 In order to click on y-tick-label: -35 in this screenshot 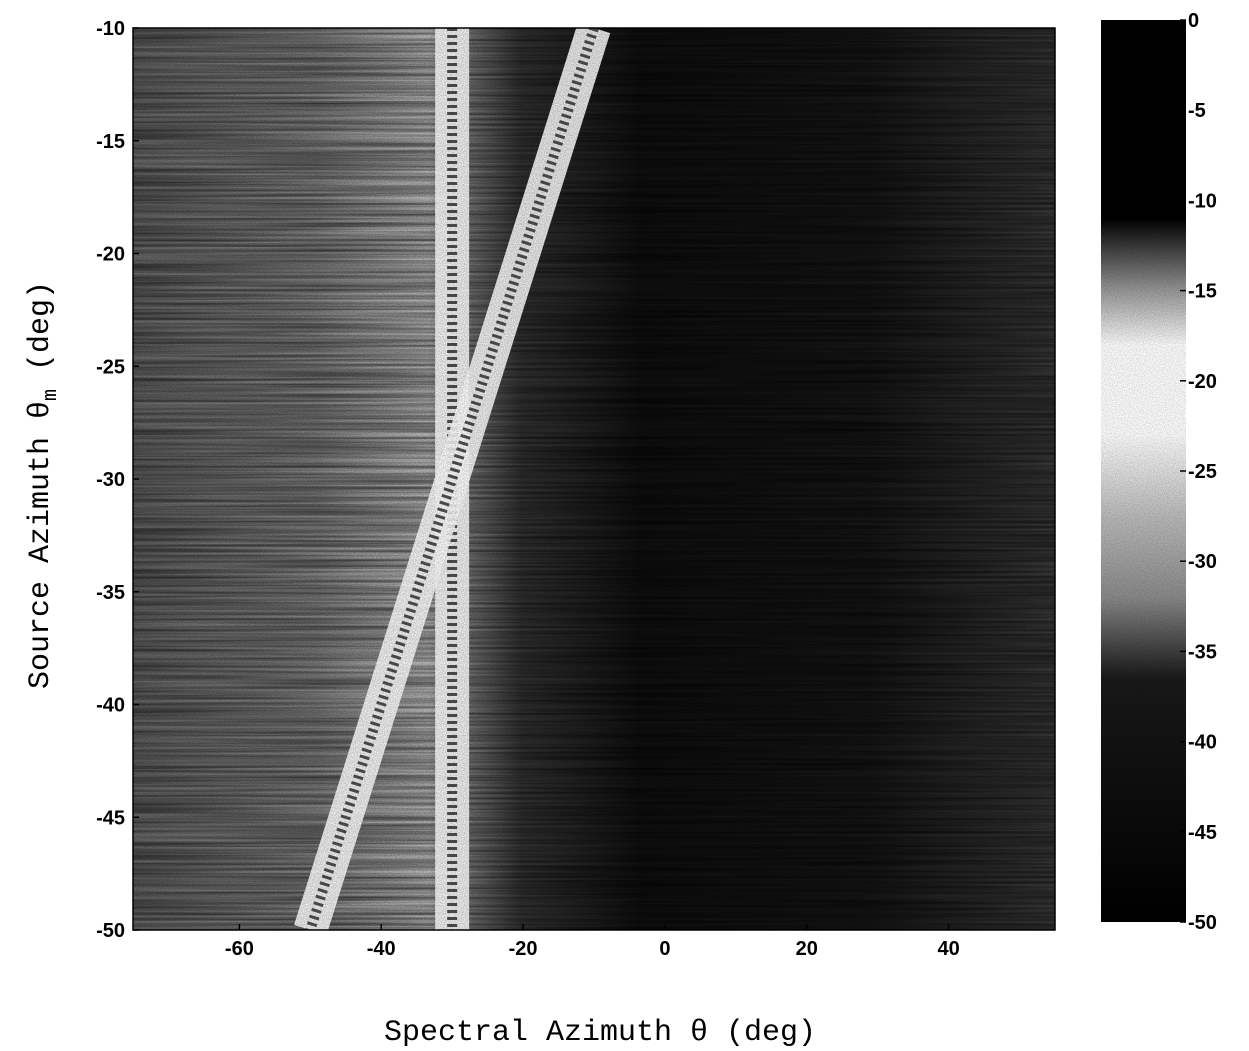, I will do `click(110, 593)`.